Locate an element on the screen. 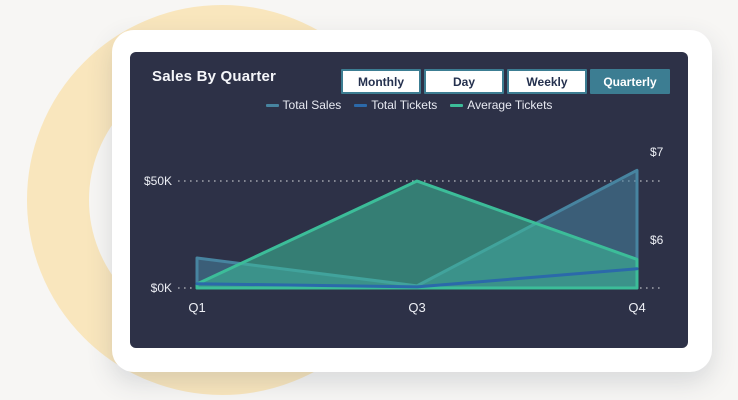 The height and width of the screenshot is (400, 738). page-title: Sales By Quarter is located at coordinates (214, 76).